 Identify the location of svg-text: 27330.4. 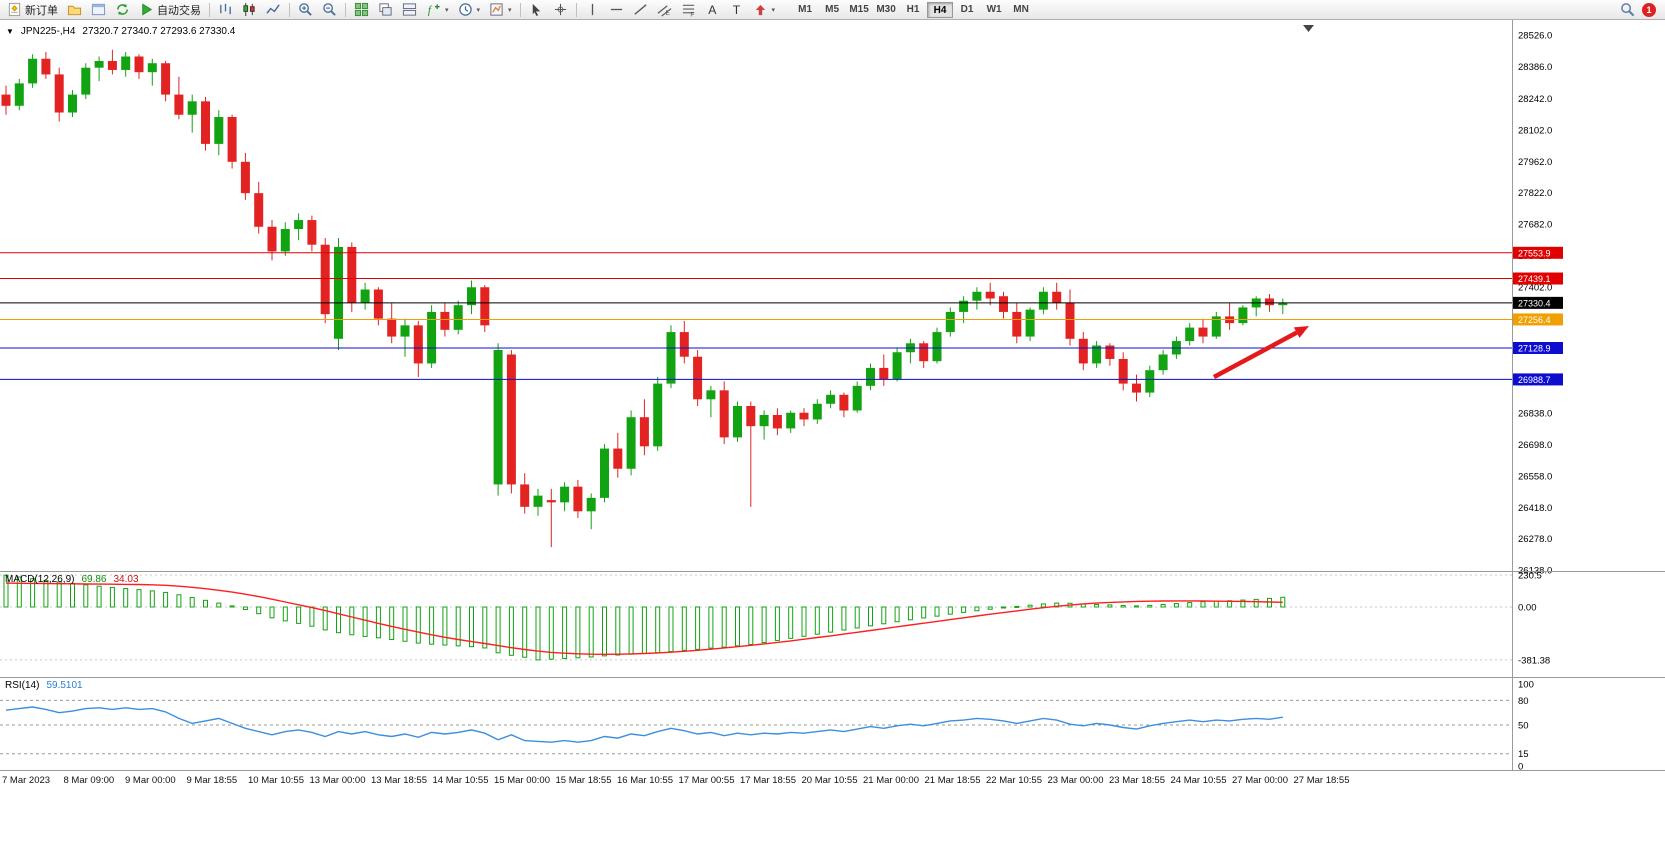
(1534, 303).